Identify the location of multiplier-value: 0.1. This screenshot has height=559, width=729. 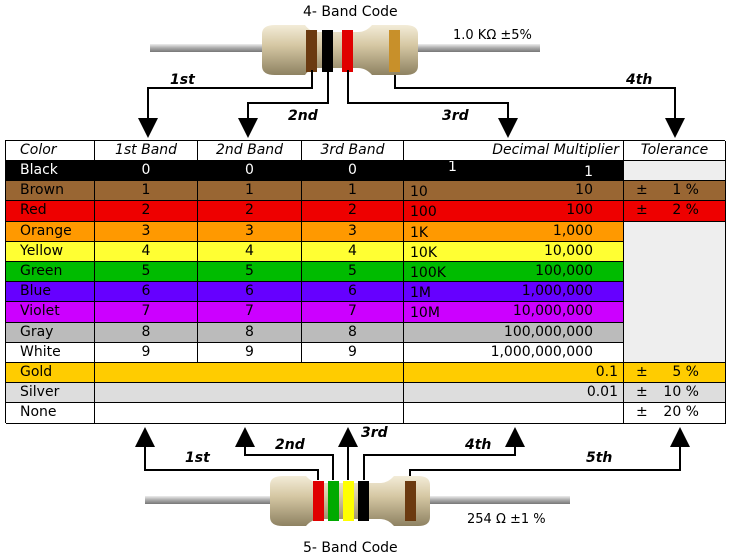
(606, 372).